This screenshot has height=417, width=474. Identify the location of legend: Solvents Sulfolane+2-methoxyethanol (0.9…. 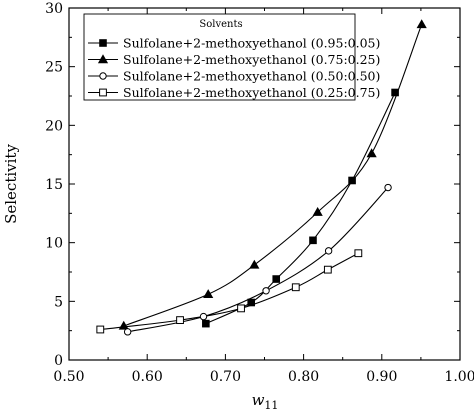
(231, 57).